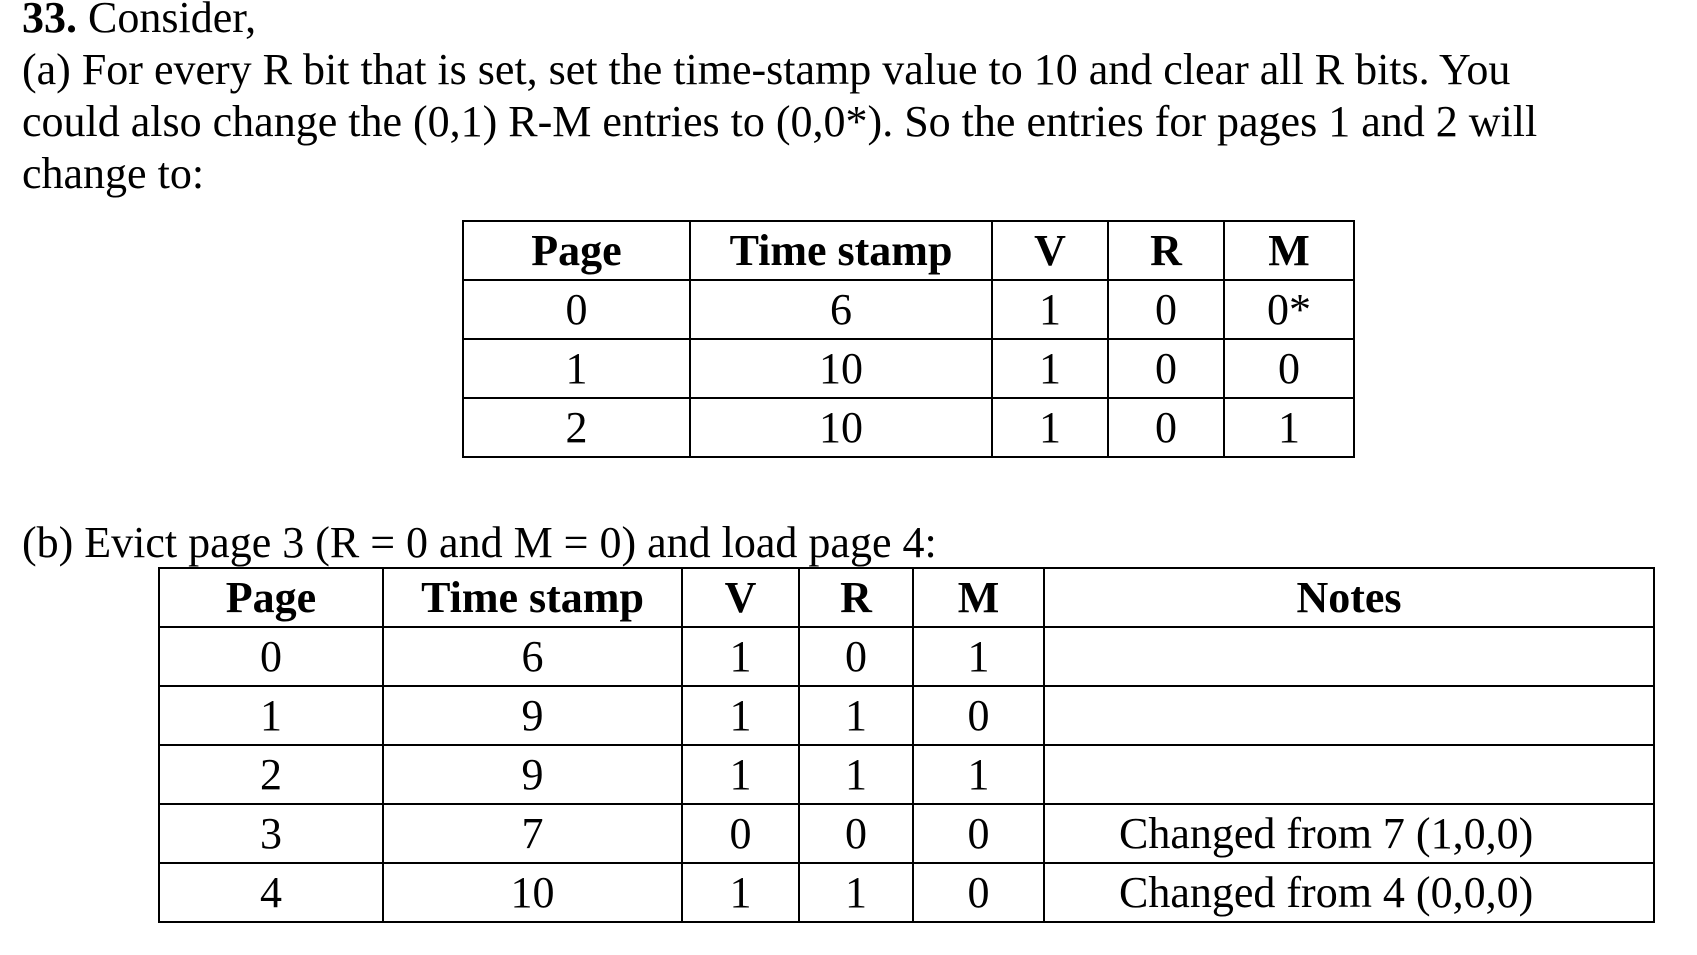 Image resolution: width=1697 pixels, height=955 pixels. What do you see at coordinates (49, 21) in the screenshot?
I see `question-number: 33.` at bounding box center [49, 21].